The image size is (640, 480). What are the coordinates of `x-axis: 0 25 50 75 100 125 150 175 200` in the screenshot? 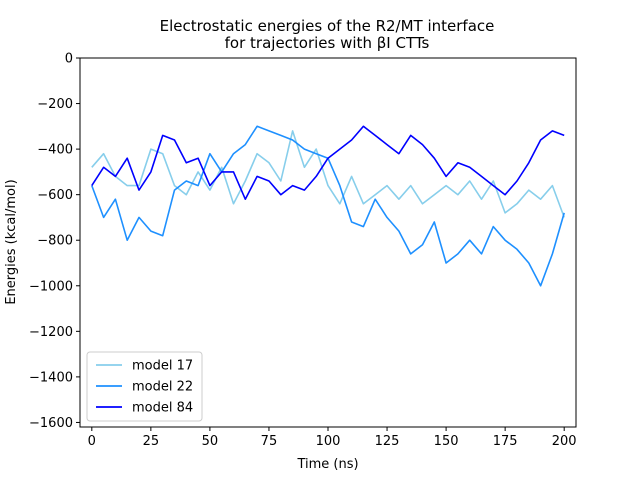 It's located at (332, 438).